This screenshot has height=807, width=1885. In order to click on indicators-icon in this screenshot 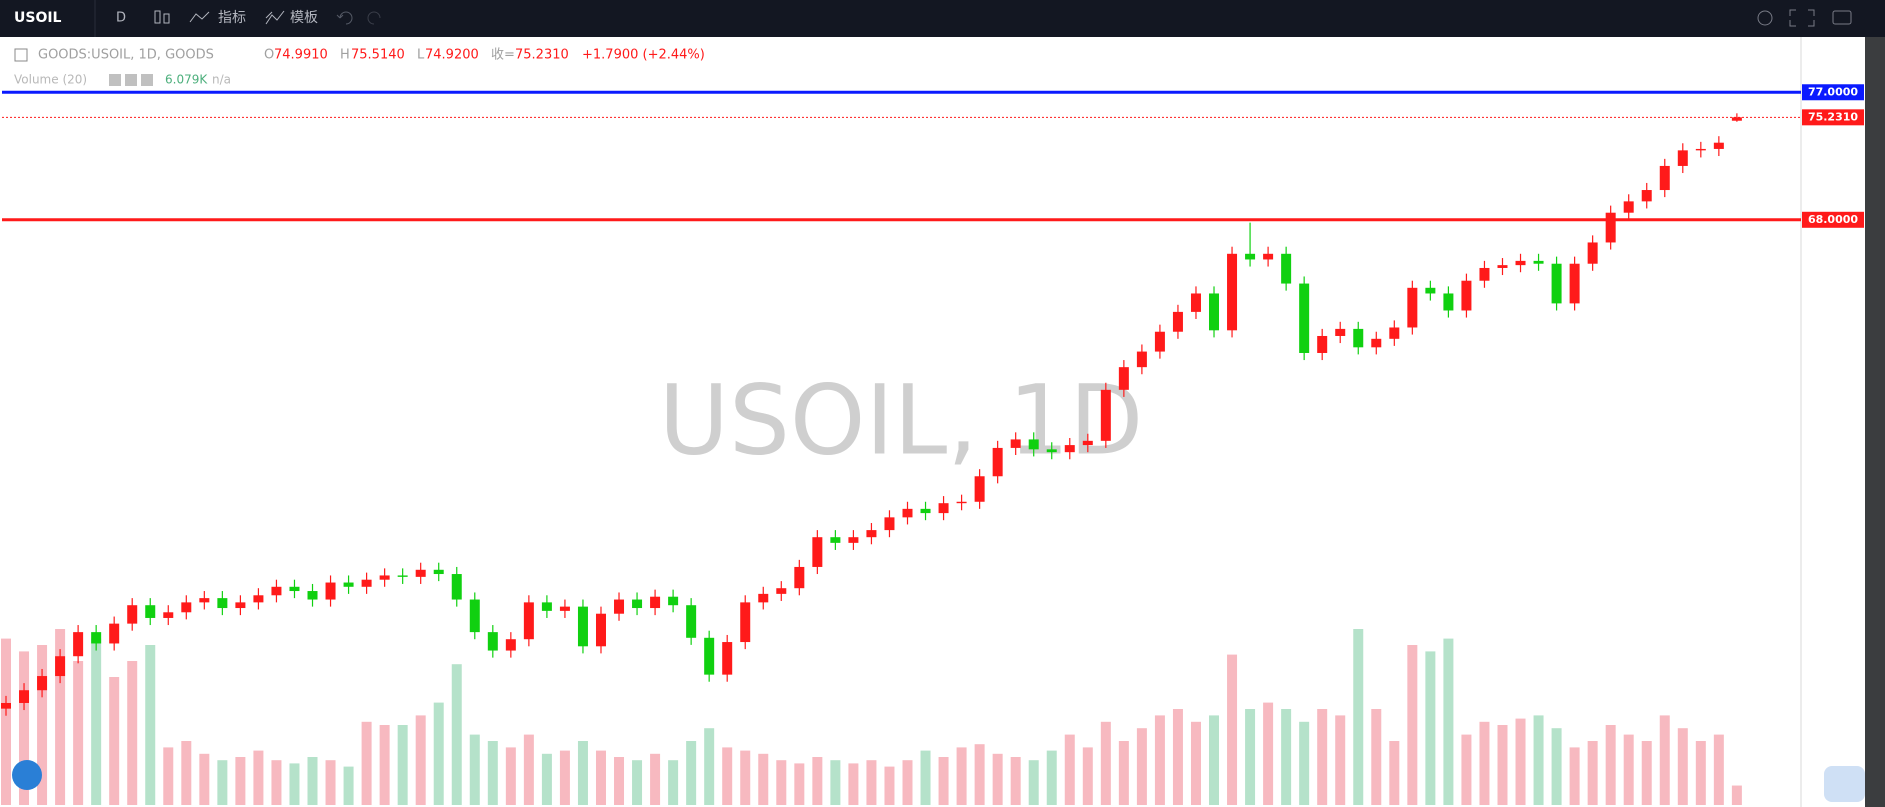, I will do `click(199, 17)`.